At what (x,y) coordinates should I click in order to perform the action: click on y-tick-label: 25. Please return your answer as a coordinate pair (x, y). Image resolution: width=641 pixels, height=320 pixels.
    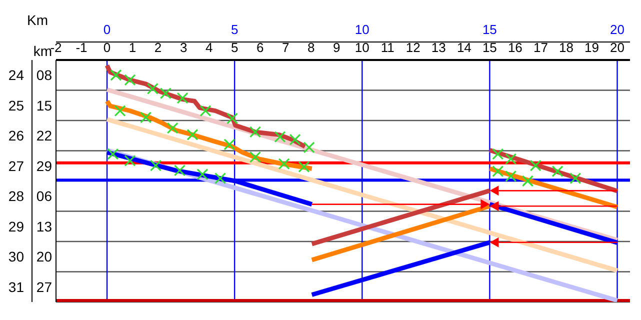
    Looking at the image, I should click on (16, 105).